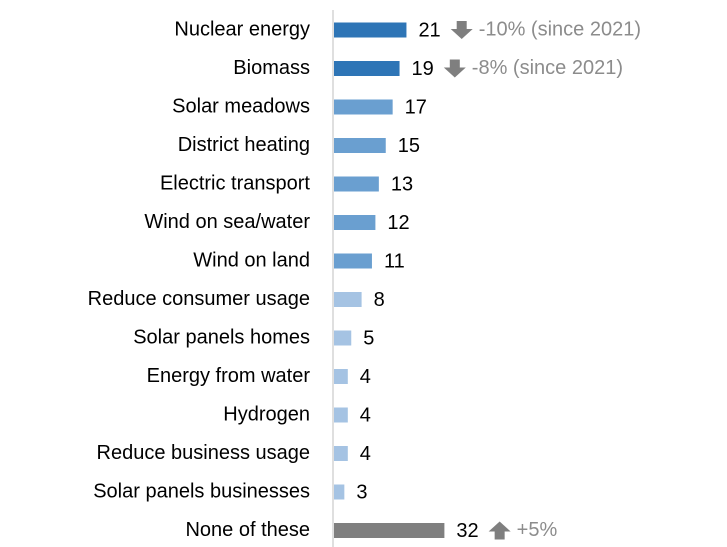 This screenshot has width=727, height=547. I want to click on category-label: Energy from water, so click(229, 376).